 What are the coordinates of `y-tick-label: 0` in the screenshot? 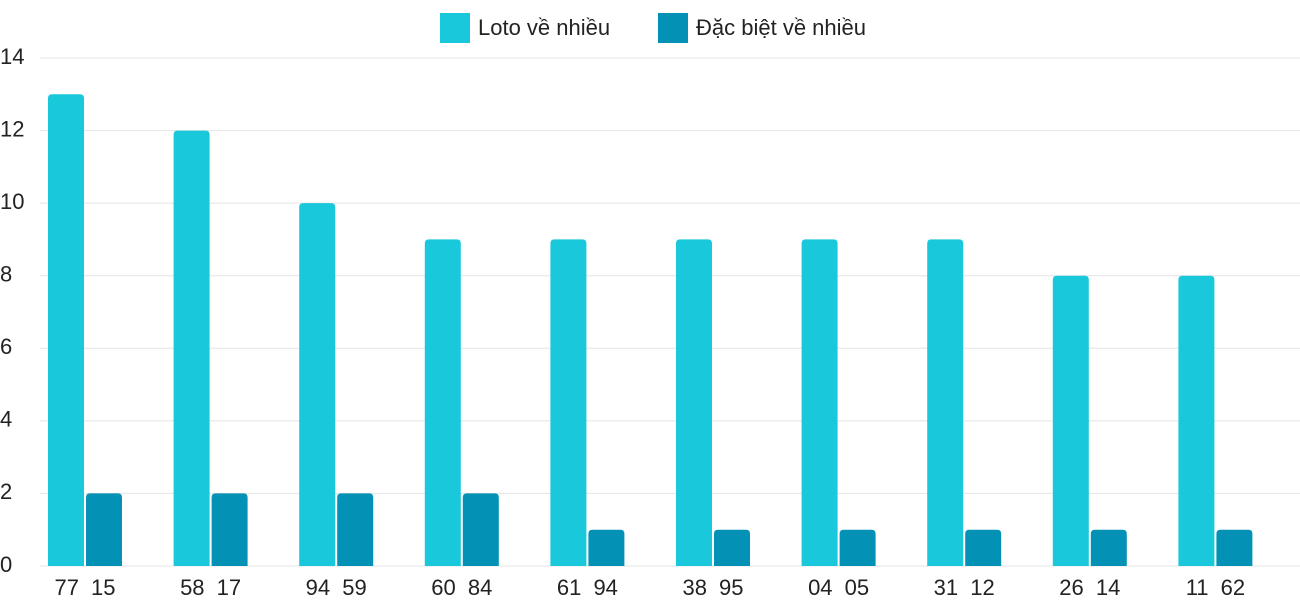 It's located at (6, 564).